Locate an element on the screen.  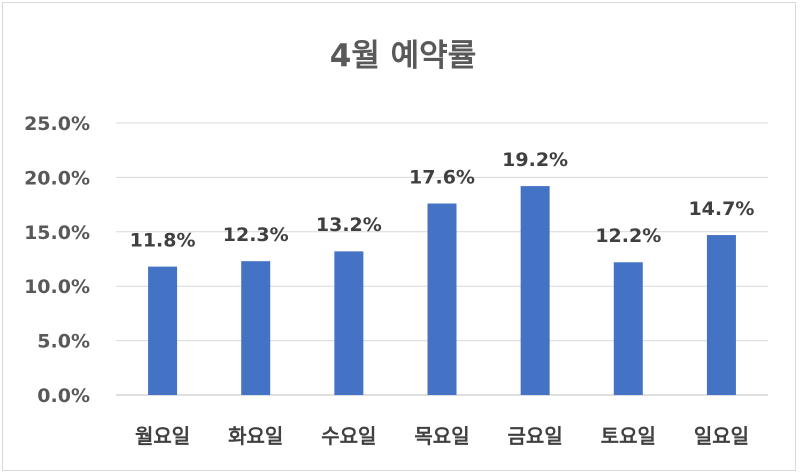
y-tick-label: 5.0% is located at coordinates (63, 342).